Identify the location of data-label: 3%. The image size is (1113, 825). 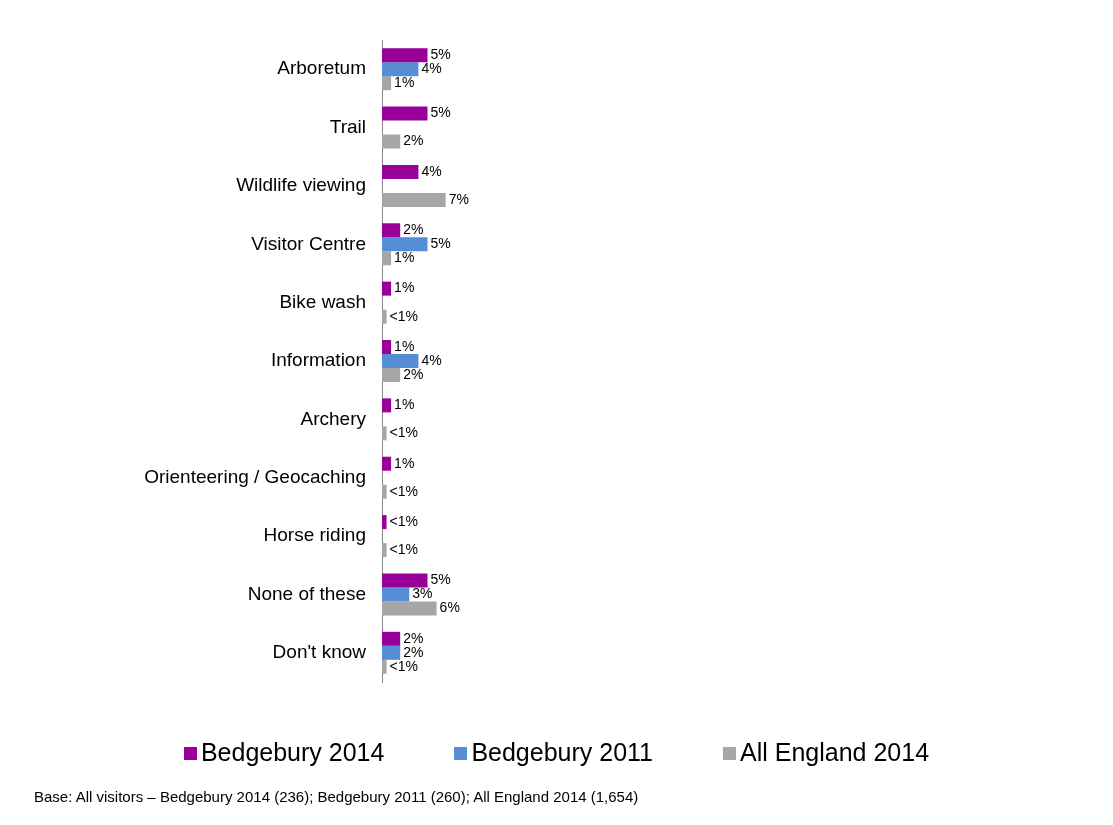
(422, 593).